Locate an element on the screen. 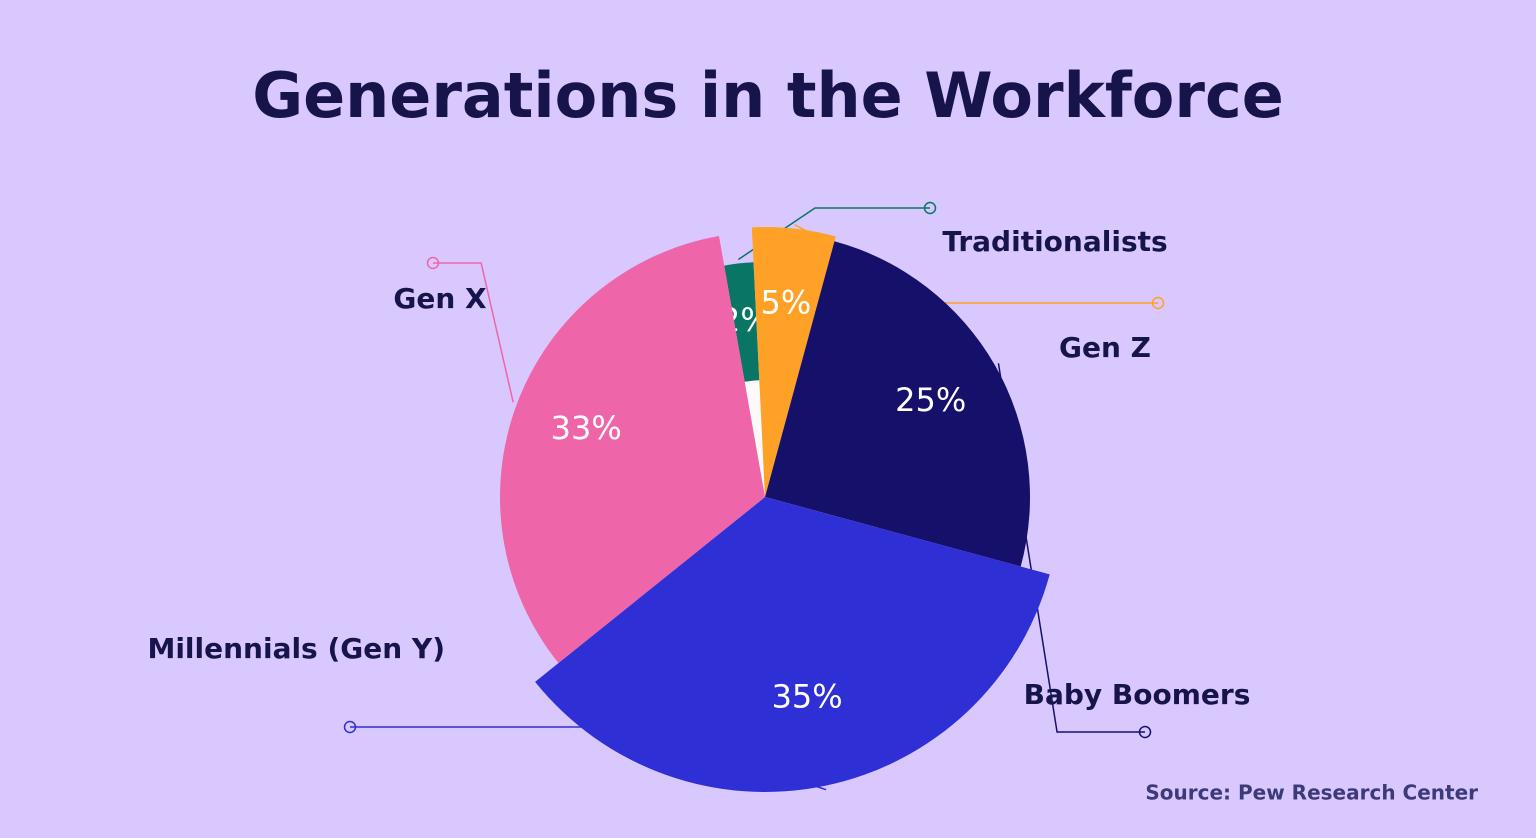  legend-label: Baby Boomers is located at coordinates (1137, 694).